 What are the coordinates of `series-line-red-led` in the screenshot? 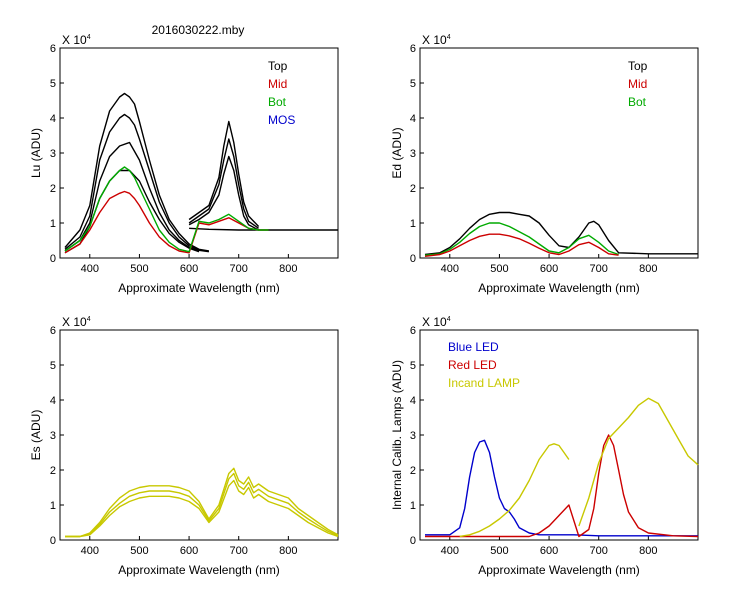 It's located at (562, 486).